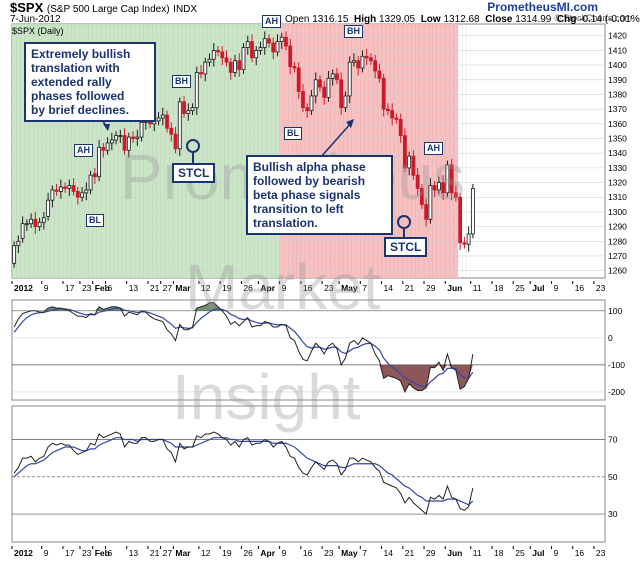  Describe the element at coordinates (87, 553) in the screenshot. I see `bottom-x-tick: 23` at that location.